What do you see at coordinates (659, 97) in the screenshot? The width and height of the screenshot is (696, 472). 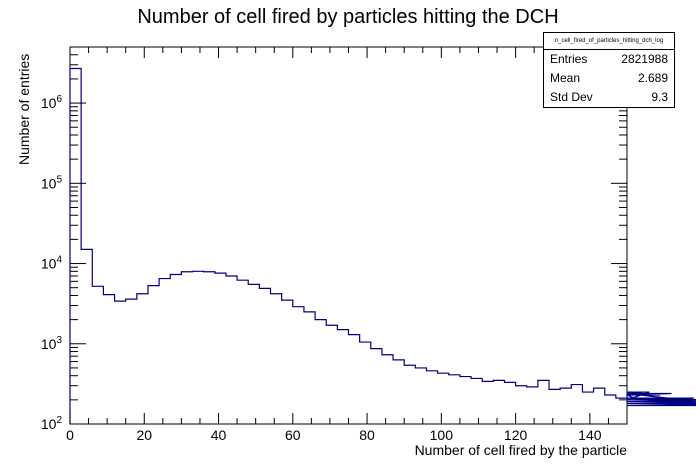 I see `stats-value: 9.3` at bounding box center [659, 97].